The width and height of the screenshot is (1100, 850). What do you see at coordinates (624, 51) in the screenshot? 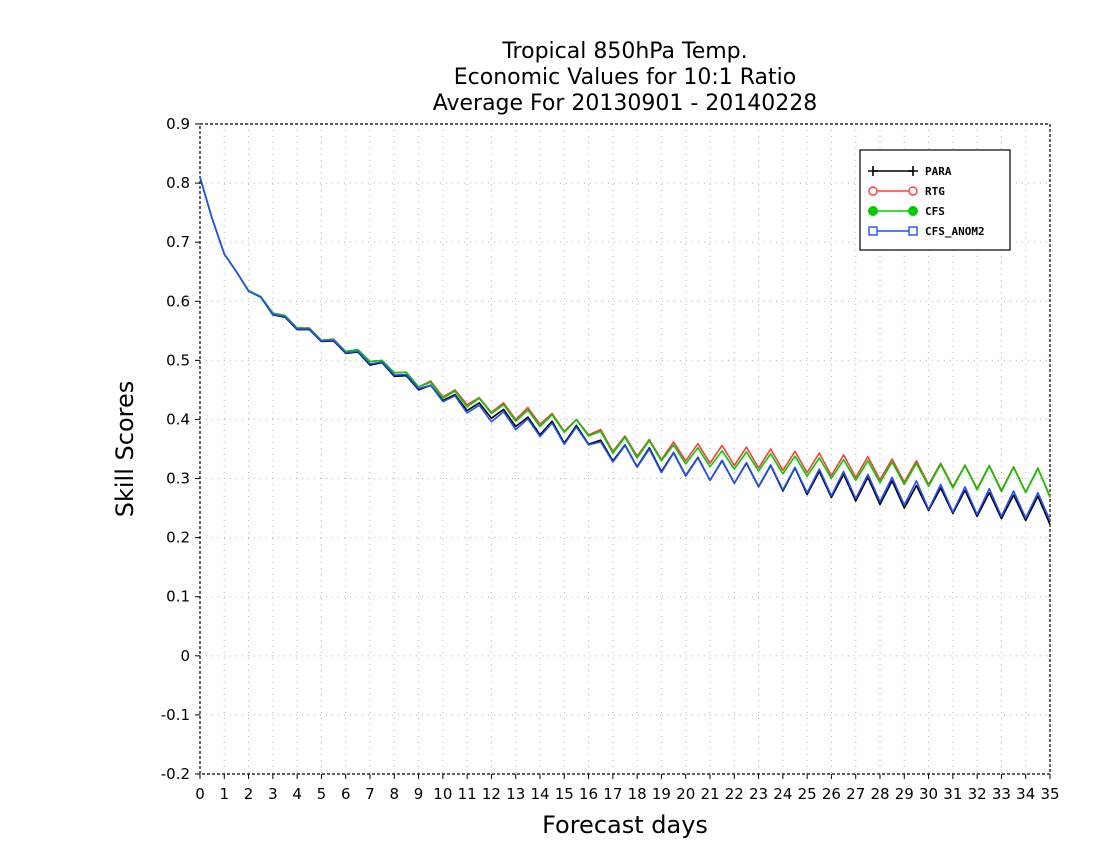
I see `chart-title-line-1: Tropical 850hPa Temp.` at bounding box center [624, 51].